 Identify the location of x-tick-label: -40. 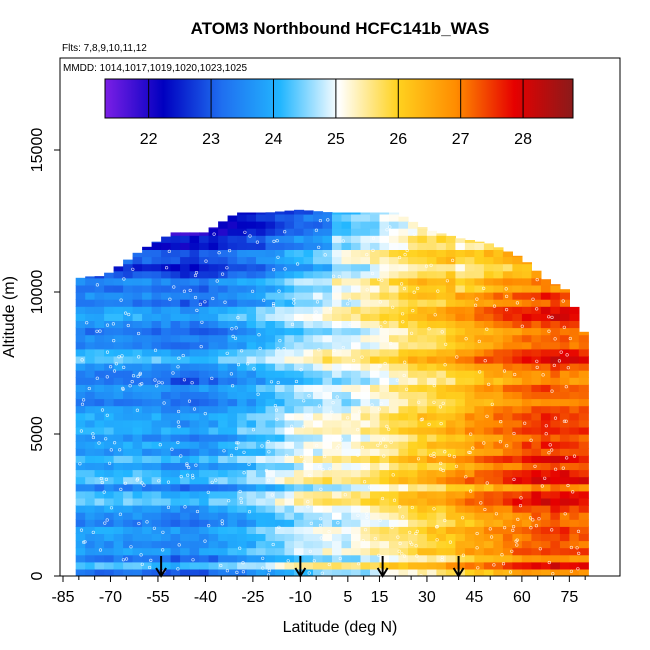
(205, 597).